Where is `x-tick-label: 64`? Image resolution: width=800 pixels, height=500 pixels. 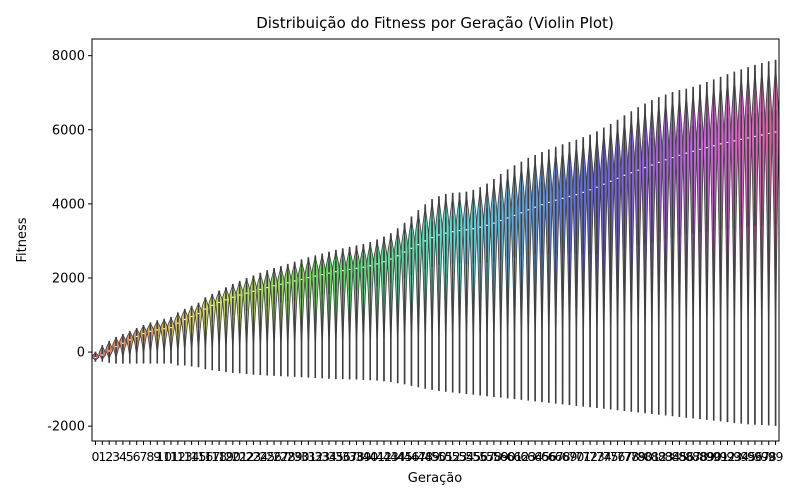
x-tick-label: 64 is located at coordinates (535, 456).